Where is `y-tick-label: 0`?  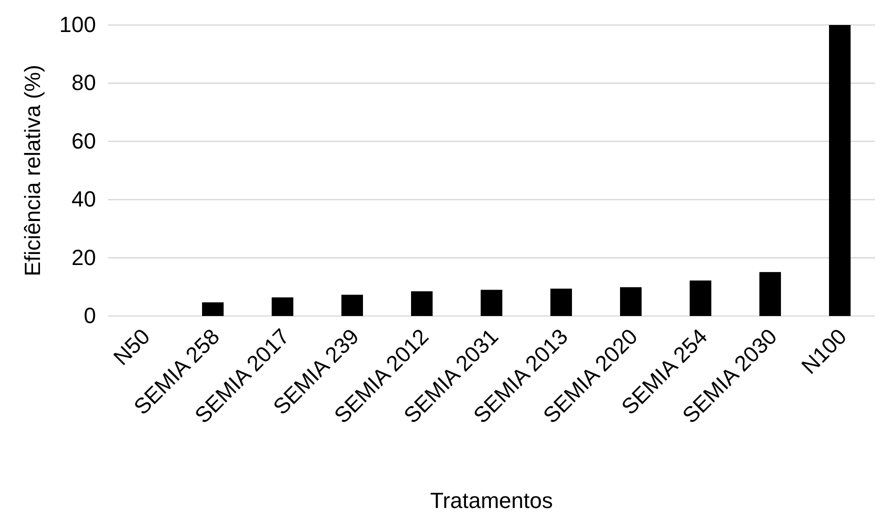 y-tick-label: 0 is located at coordinates (90, 315).